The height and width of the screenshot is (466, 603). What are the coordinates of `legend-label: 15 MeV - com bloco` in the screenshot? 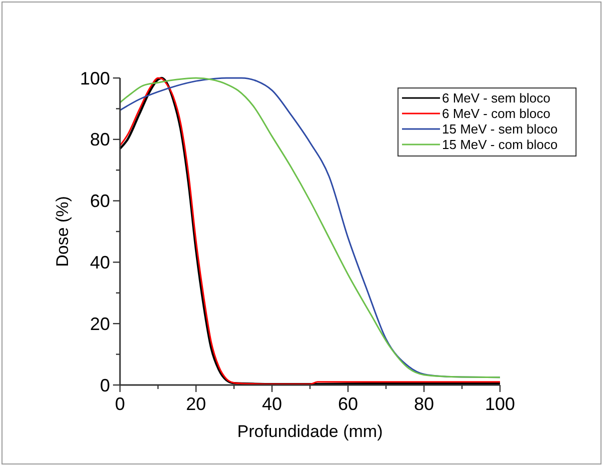 It's located at (500, 144).